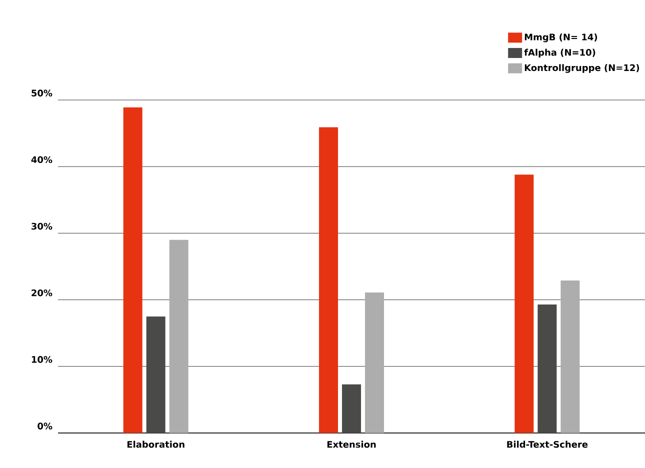  I want to click on x-tick-label: Extension, so click(351, 444).